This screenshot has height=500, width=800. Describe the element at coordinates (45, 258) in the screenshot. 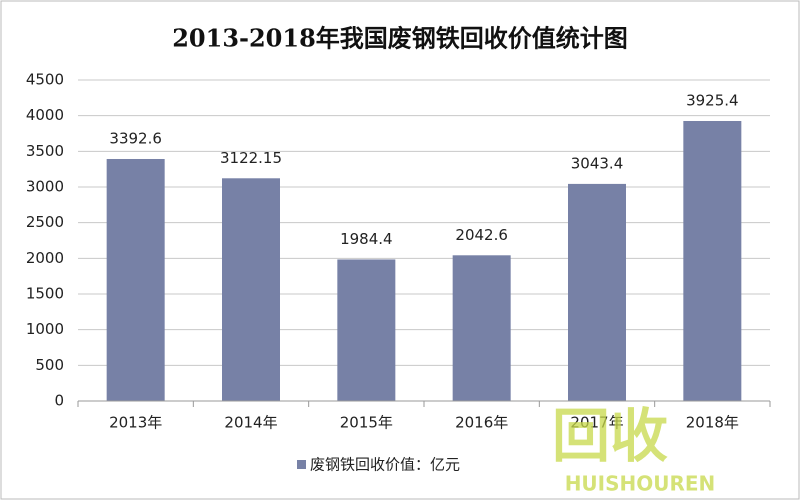

I see `y-tick-label: 2000` at that location.